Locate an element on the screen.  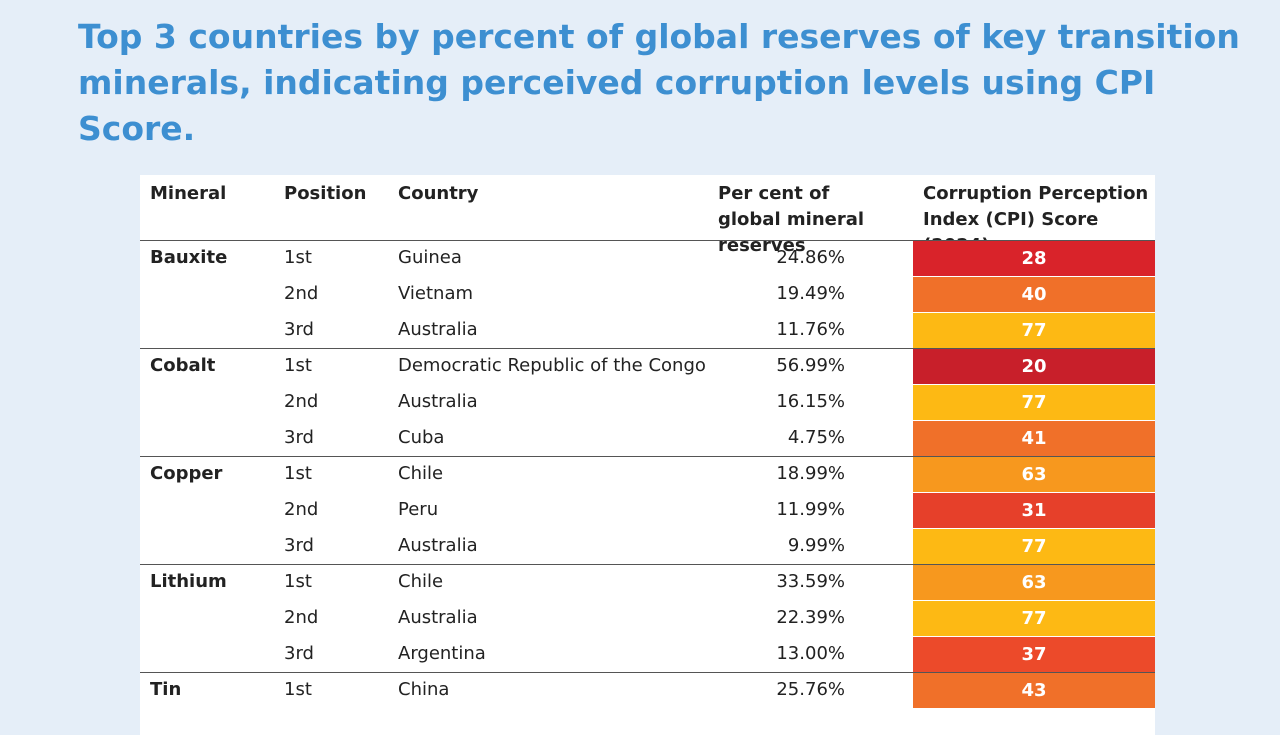
percent: 56.99% is located at coordinates (810, 365).